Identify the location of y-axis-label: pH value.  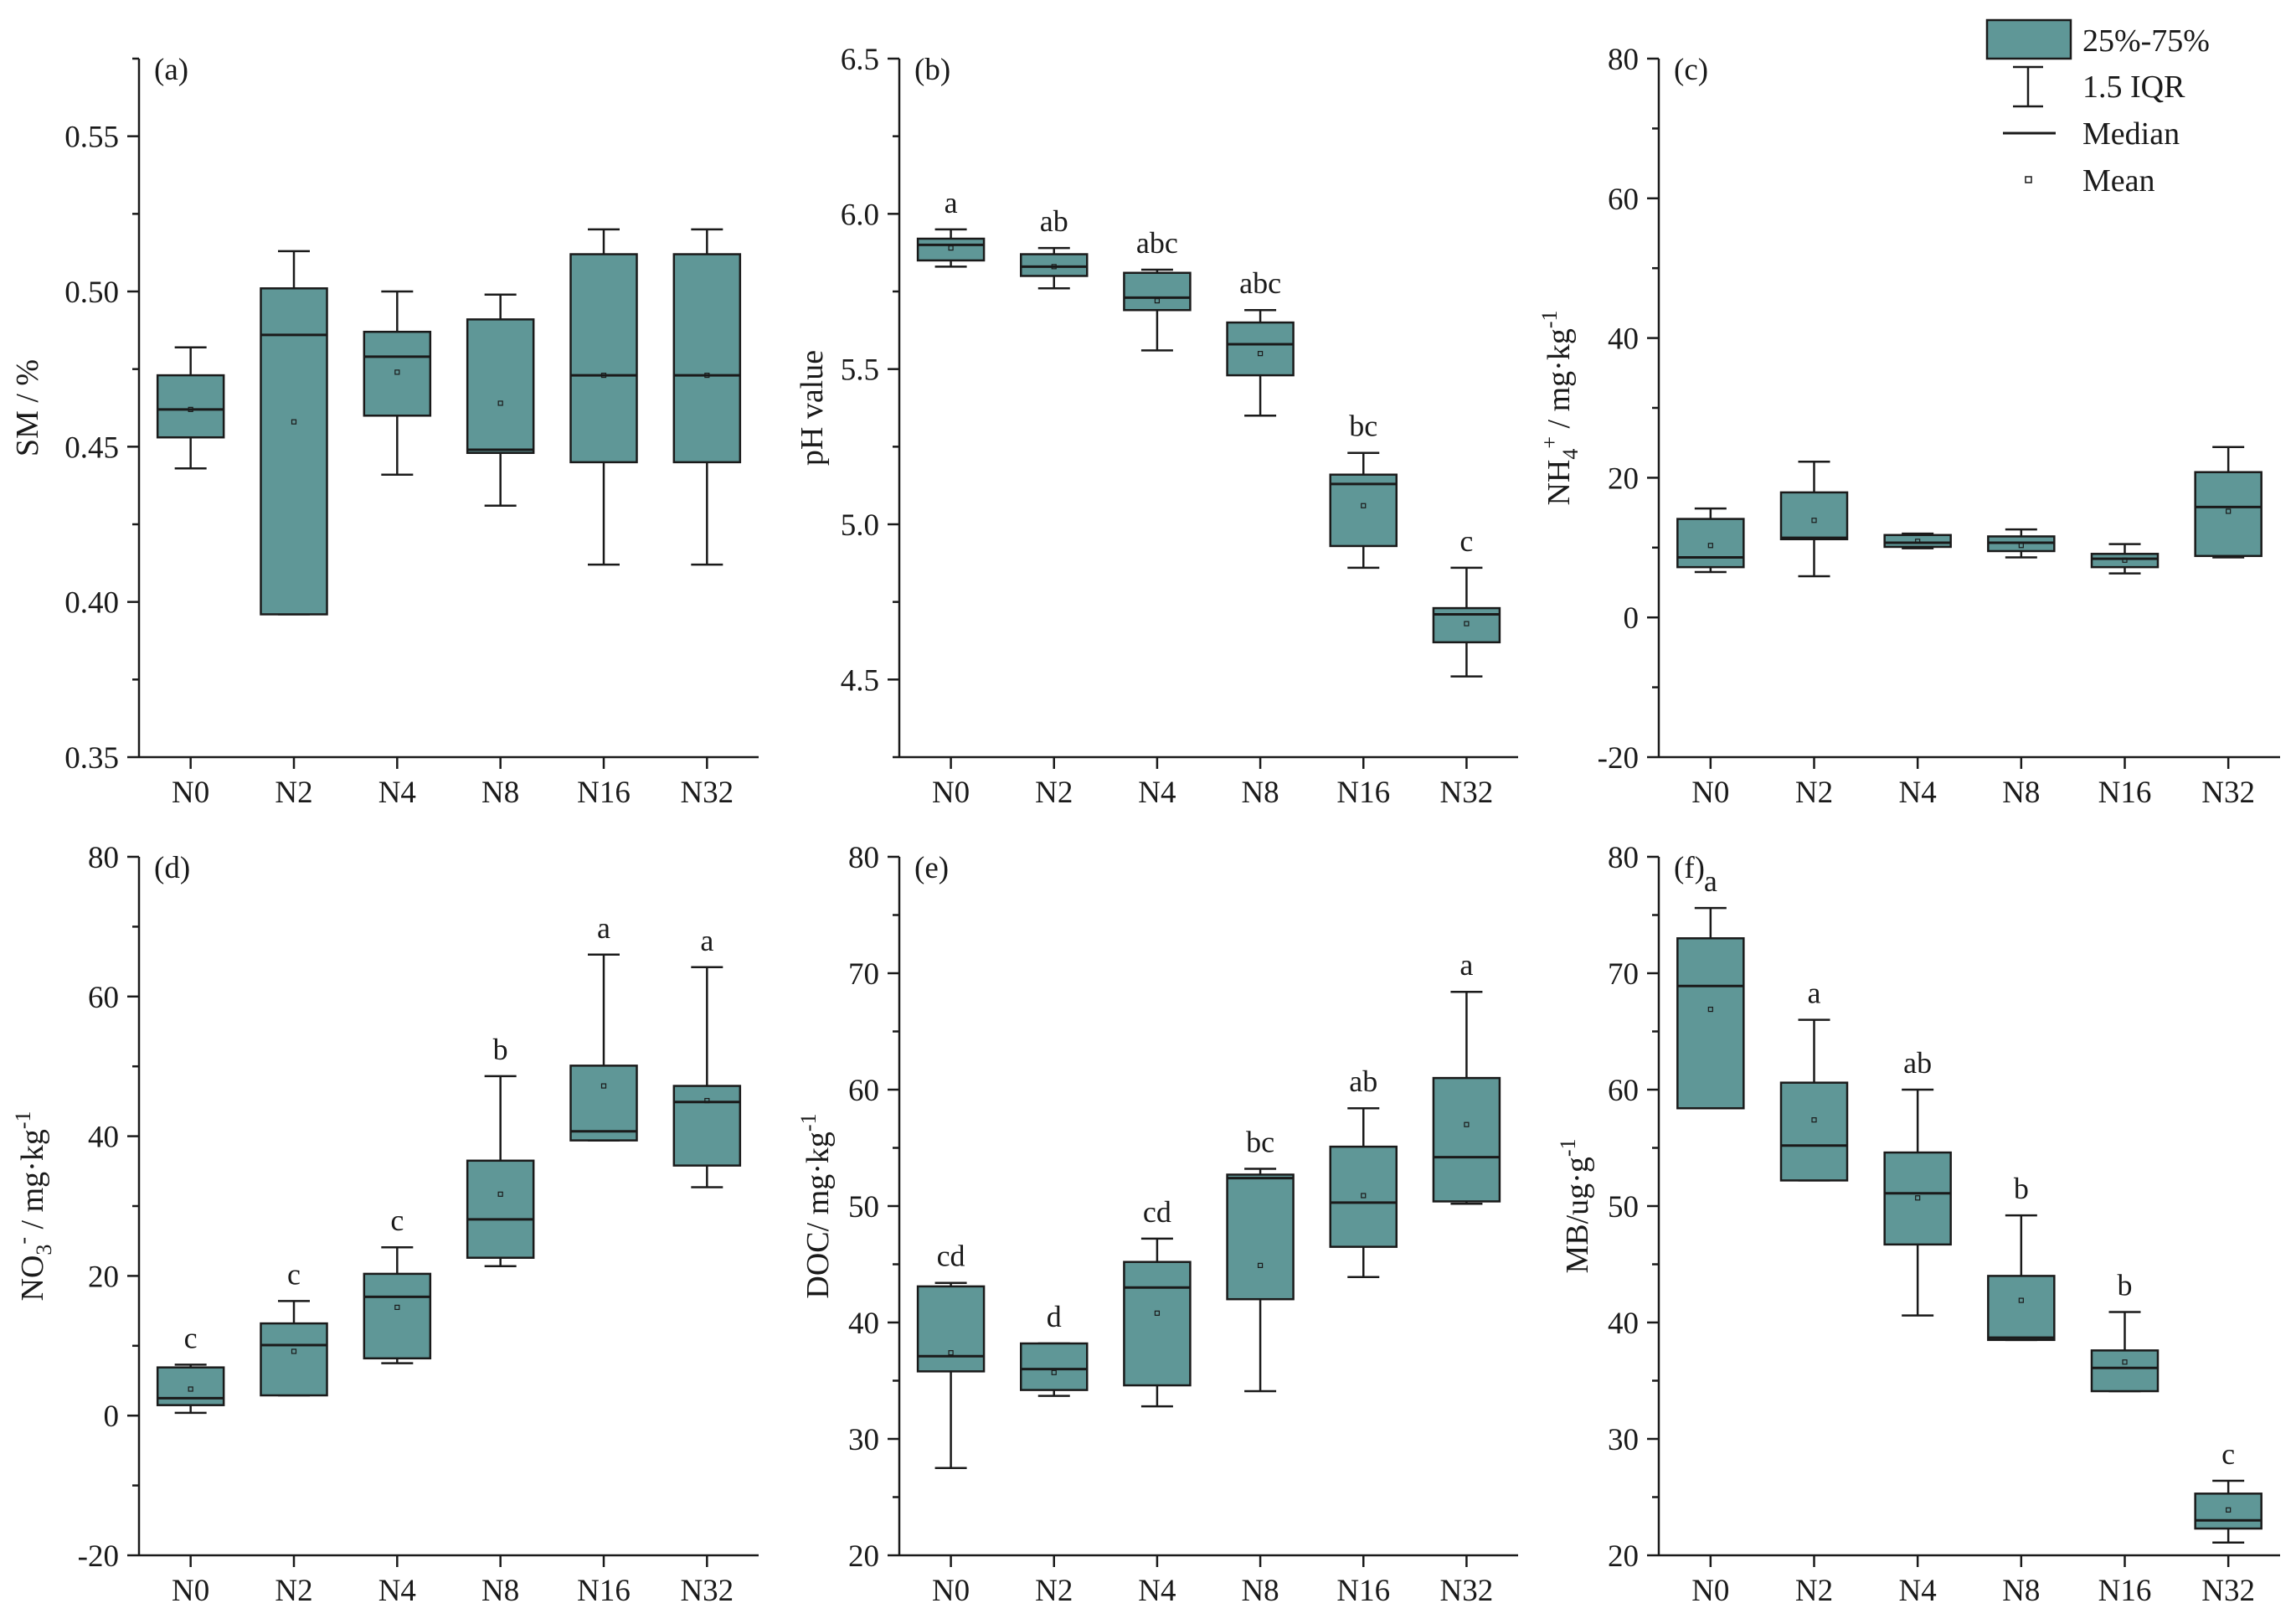
(813, 408).